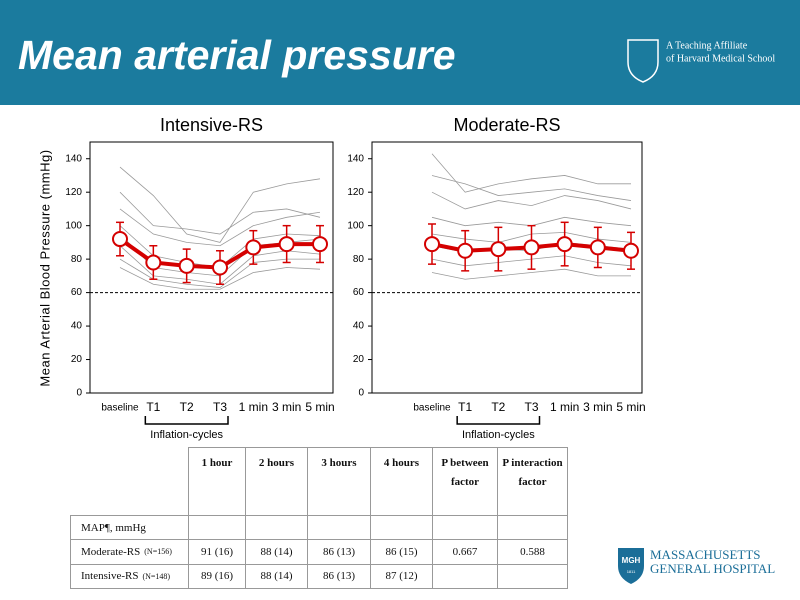 This screenshot has height=600, width=800. Describe the element at coordinates (643, 61) in the screenshot. I see `harvard-shield` at that location.